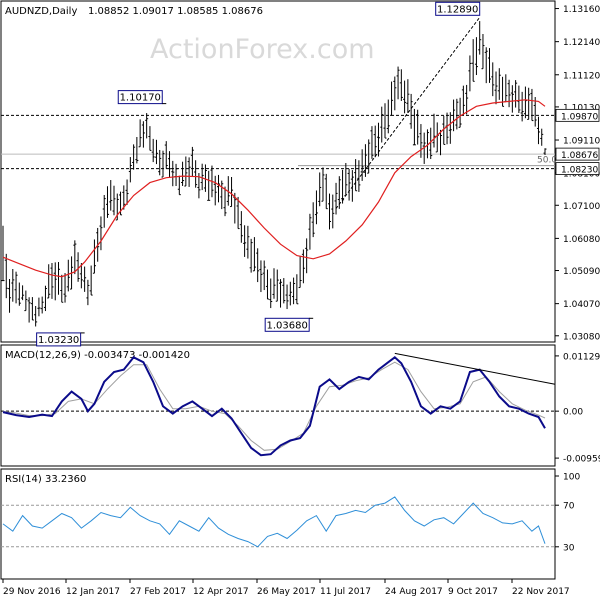  I want to click on x-tick-label: 27 Feb 2017, so click(158, 592).